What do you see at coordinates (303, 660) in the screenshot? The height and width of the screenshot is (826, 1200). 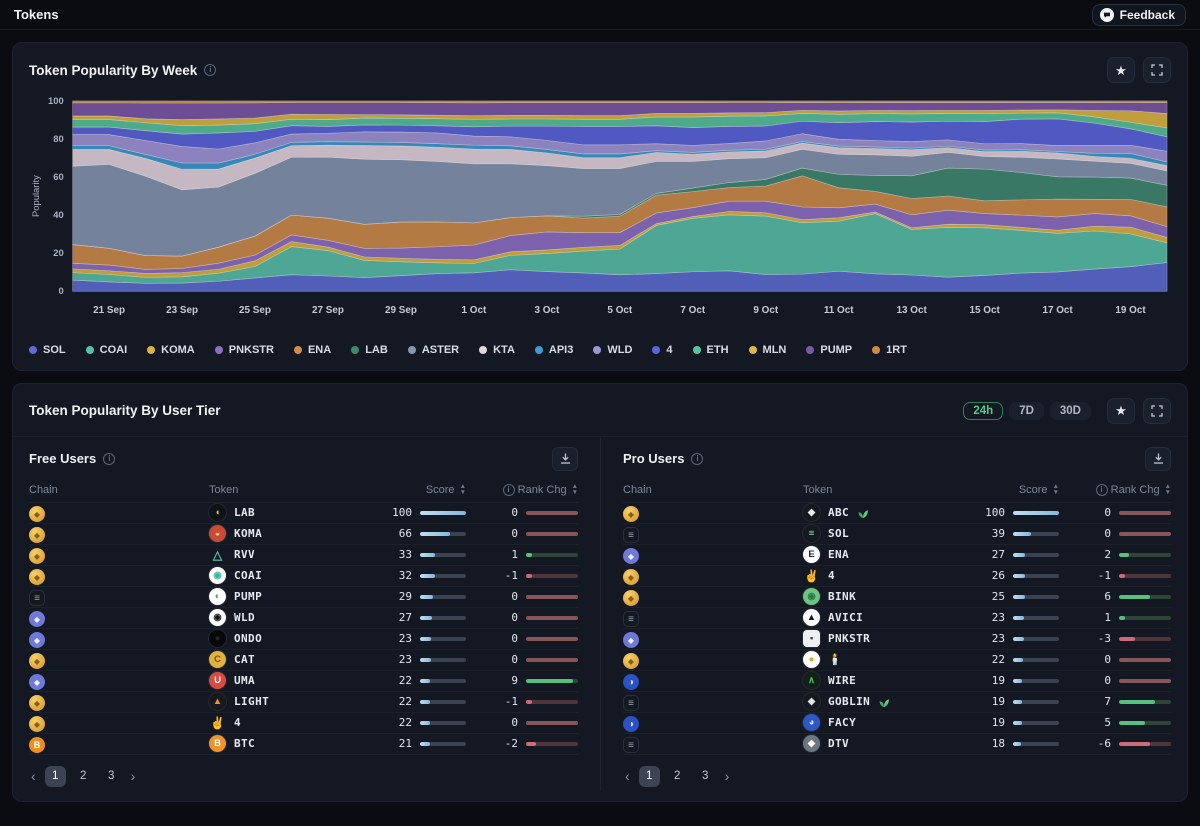 I see `table-row: ◆ C CAT 23 0` at bounding box center [303, 660].